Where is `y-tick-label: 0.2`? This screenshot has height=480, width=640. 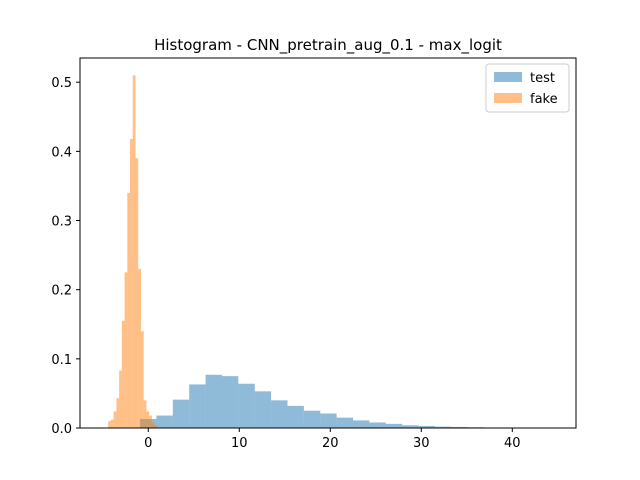
y-tick-label: 0.2 is located at coordinates (61, 291).